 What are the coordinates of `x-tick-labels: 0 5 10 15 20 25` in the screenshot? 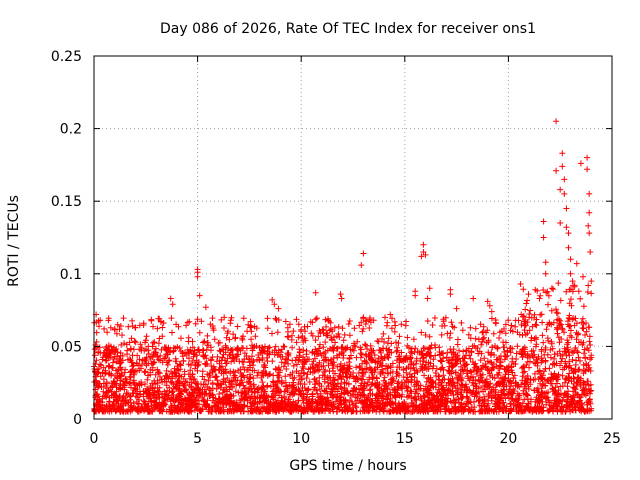 It's located at (355, 439).